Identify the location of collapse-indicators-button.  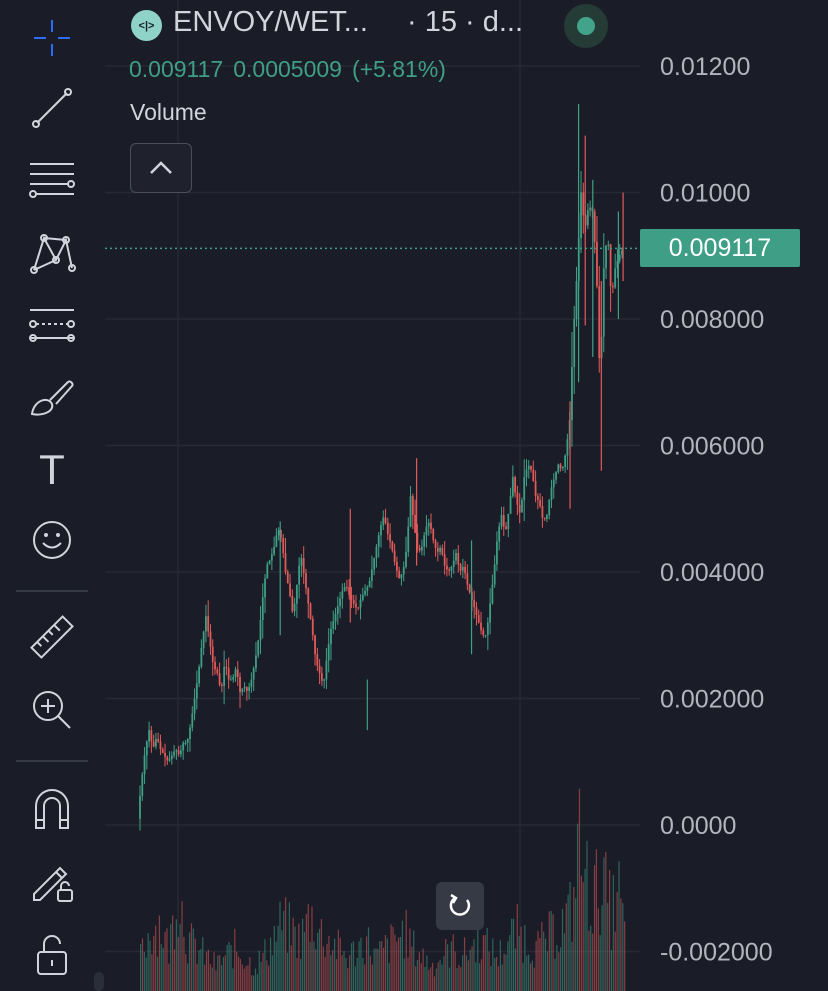
(161, 168).